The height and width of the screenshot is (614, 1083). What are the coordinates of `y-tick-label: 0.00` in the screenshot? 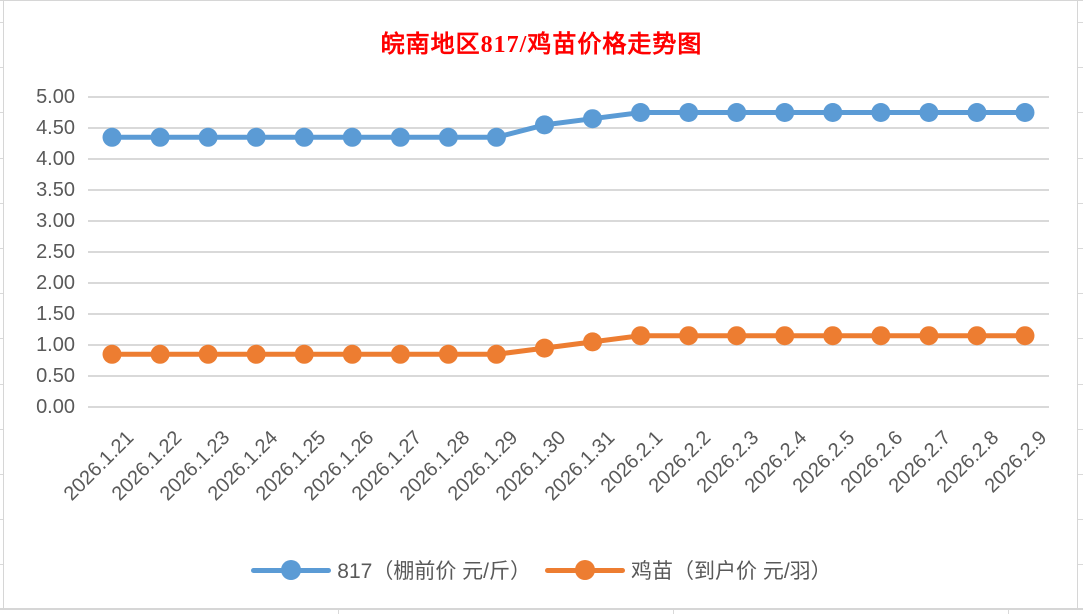 It's located at (55, 407).